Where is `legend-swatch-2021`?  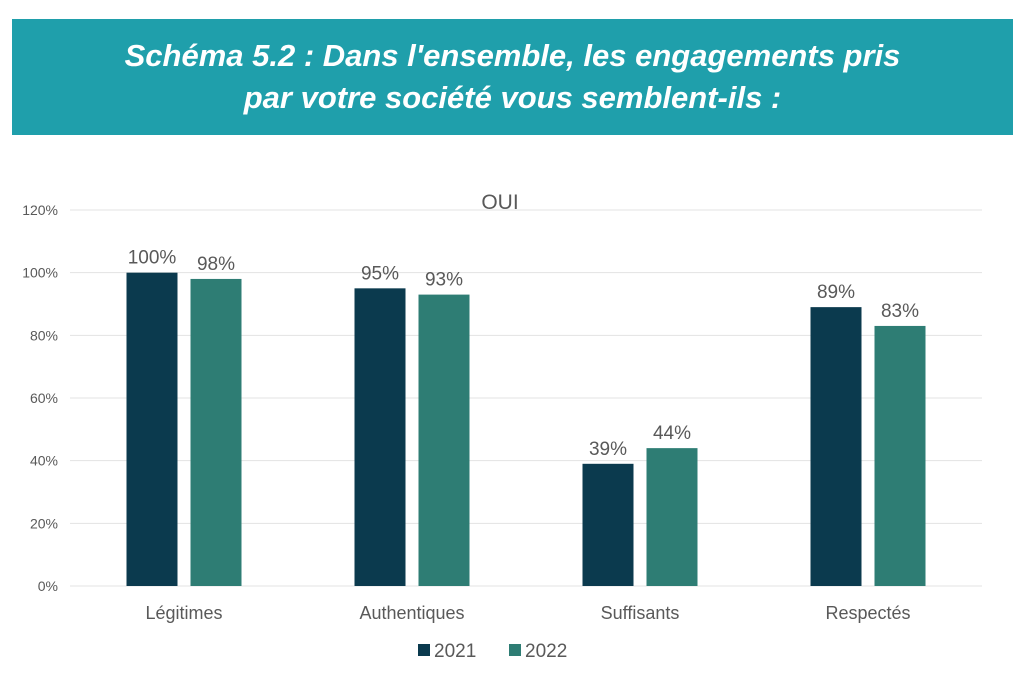 legend-swatch-2021 is located at coordinates (424, 650).